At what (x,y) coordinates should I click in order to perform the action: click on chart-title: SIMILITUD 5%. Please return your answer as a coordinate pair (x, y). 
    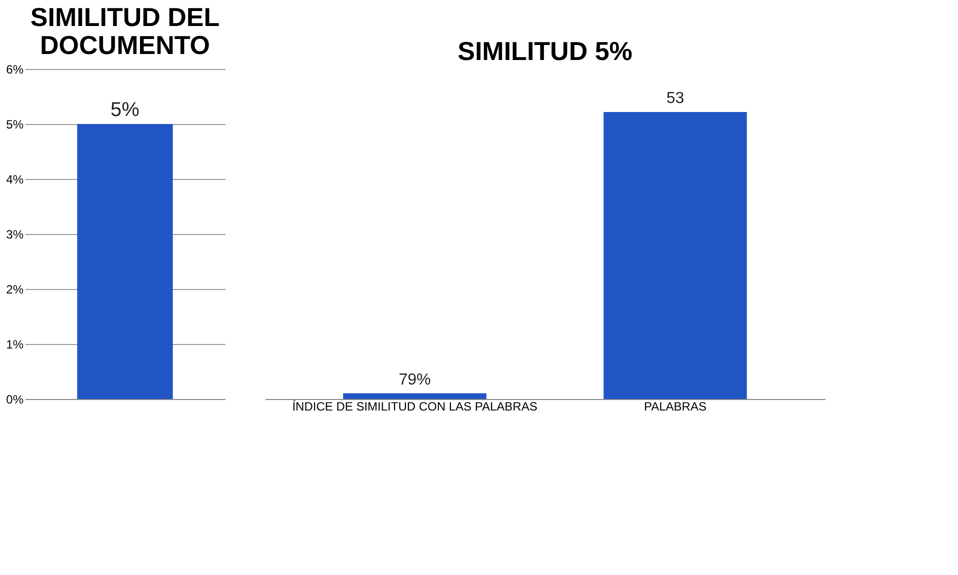
    Looking at the image, I should click on (545, 51).